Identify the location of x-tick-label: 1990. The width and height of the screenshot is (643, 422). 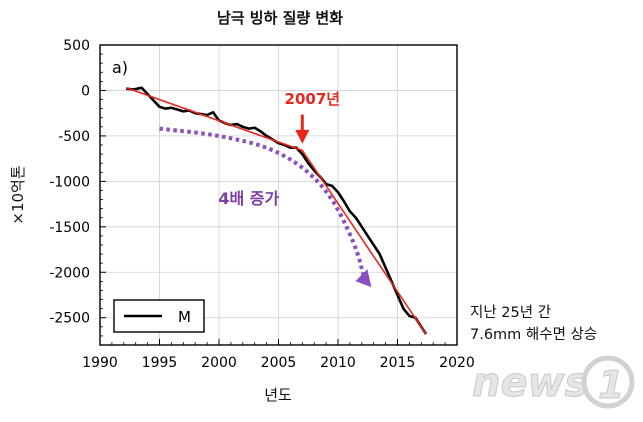
(100, 363).